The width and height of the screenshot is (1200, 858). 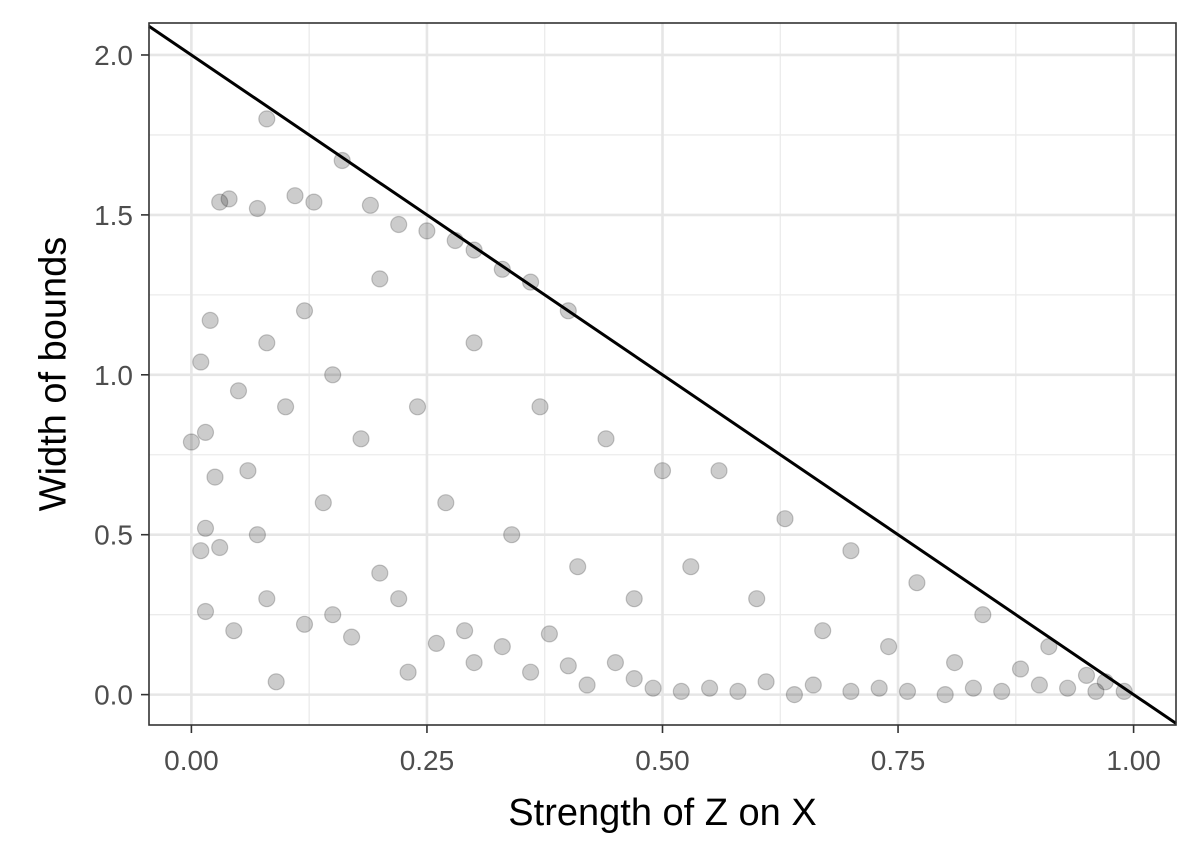 I want to click on x-tick-label: 1.00, so click(x=1133, y=760).